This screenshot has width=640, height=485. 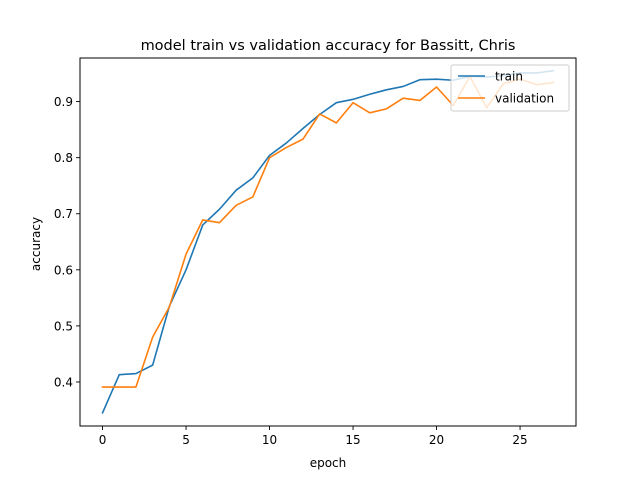 What do you see at coordinates (103, 440) in the screenshot?
I see `x-tick-label: 0` at bounding box center [103, 440].